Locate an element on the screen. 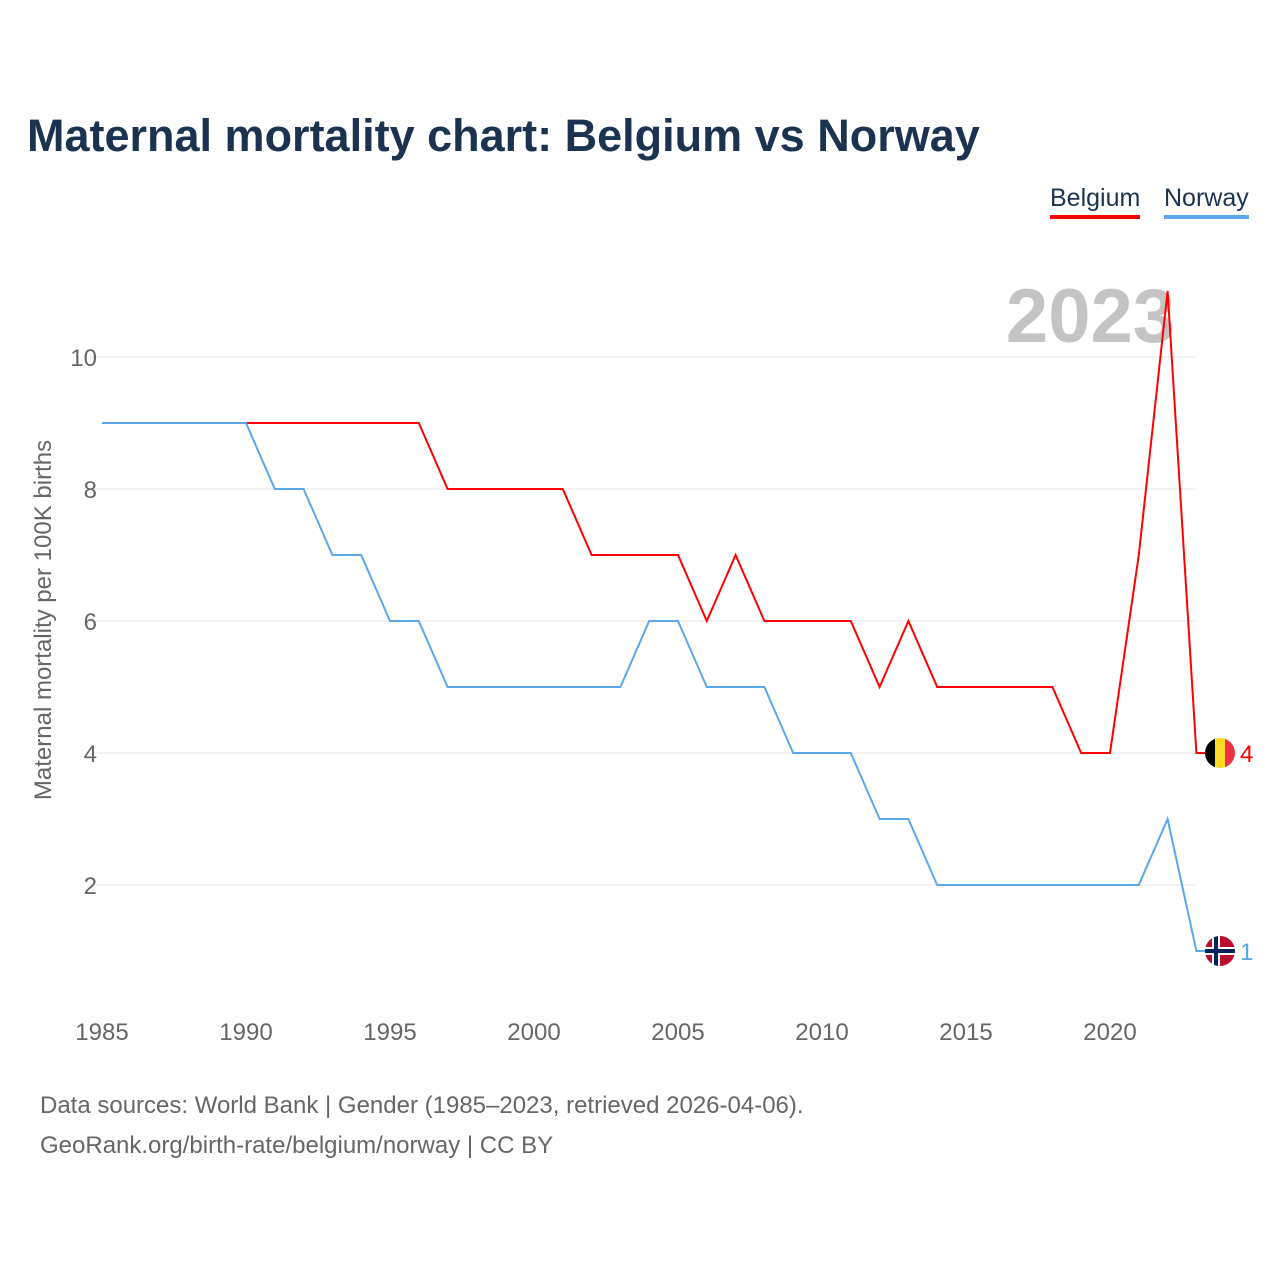  end-value-label: 4 is located at coordinates (1246, 754).